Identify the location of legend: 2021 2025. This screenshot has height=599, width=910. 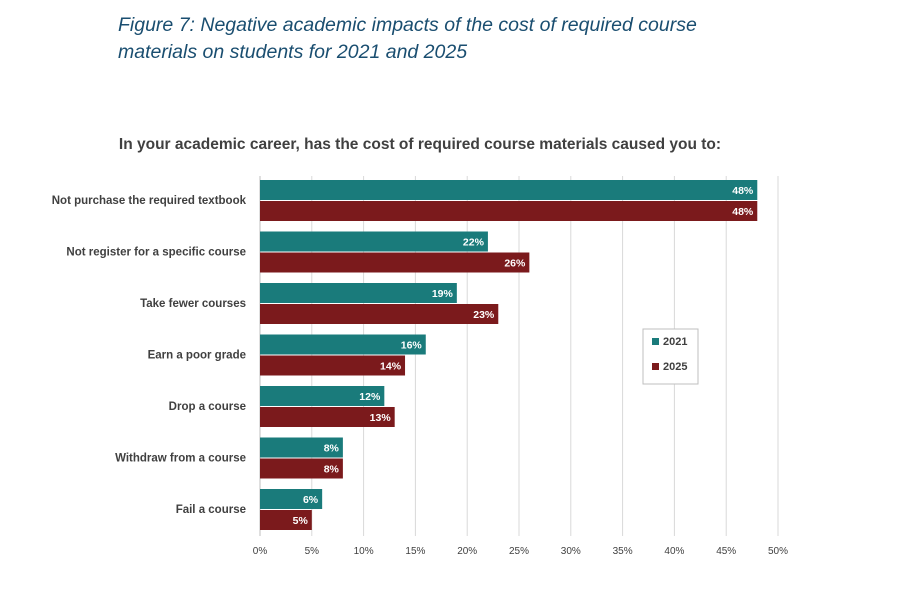
(670, 356).